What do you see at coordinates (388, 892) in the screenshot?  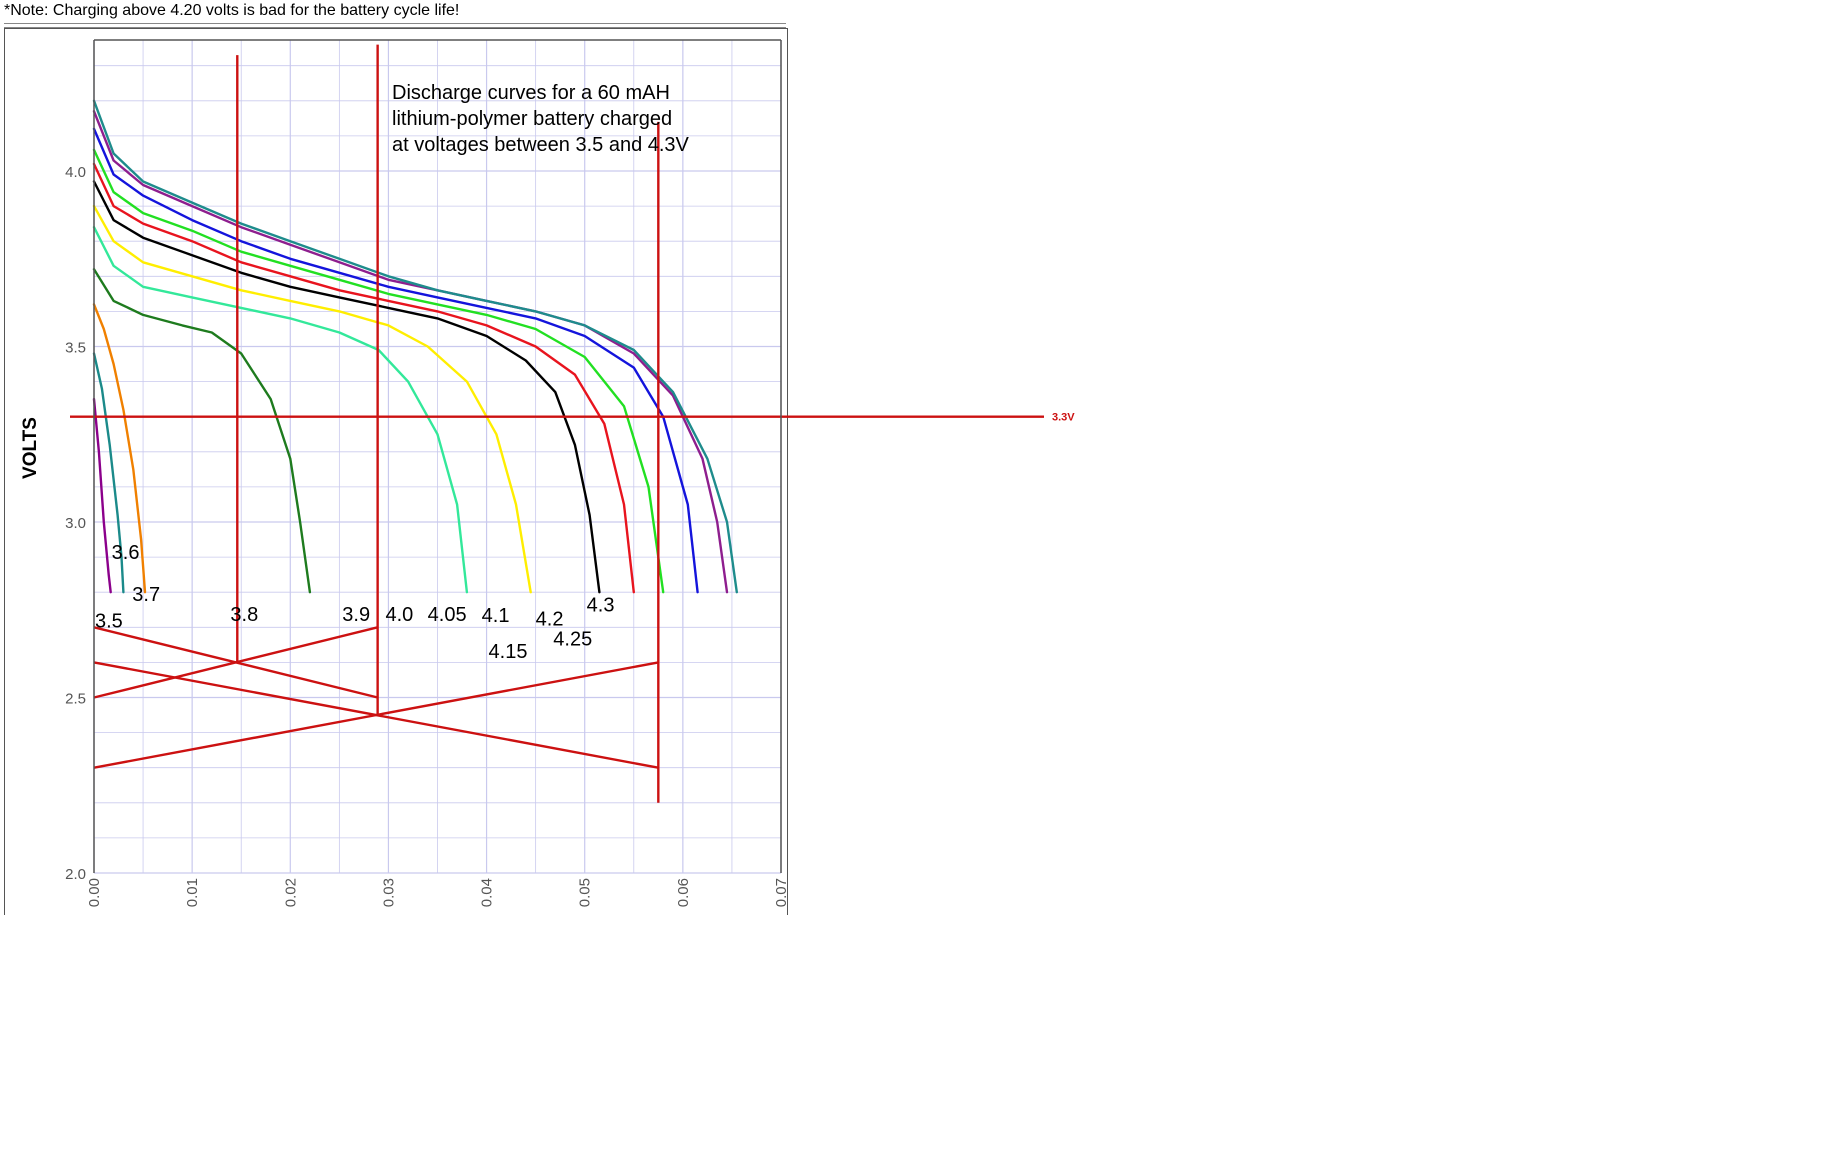 I see `x-tick-label: 0.03` at bounding box center [388, 892].